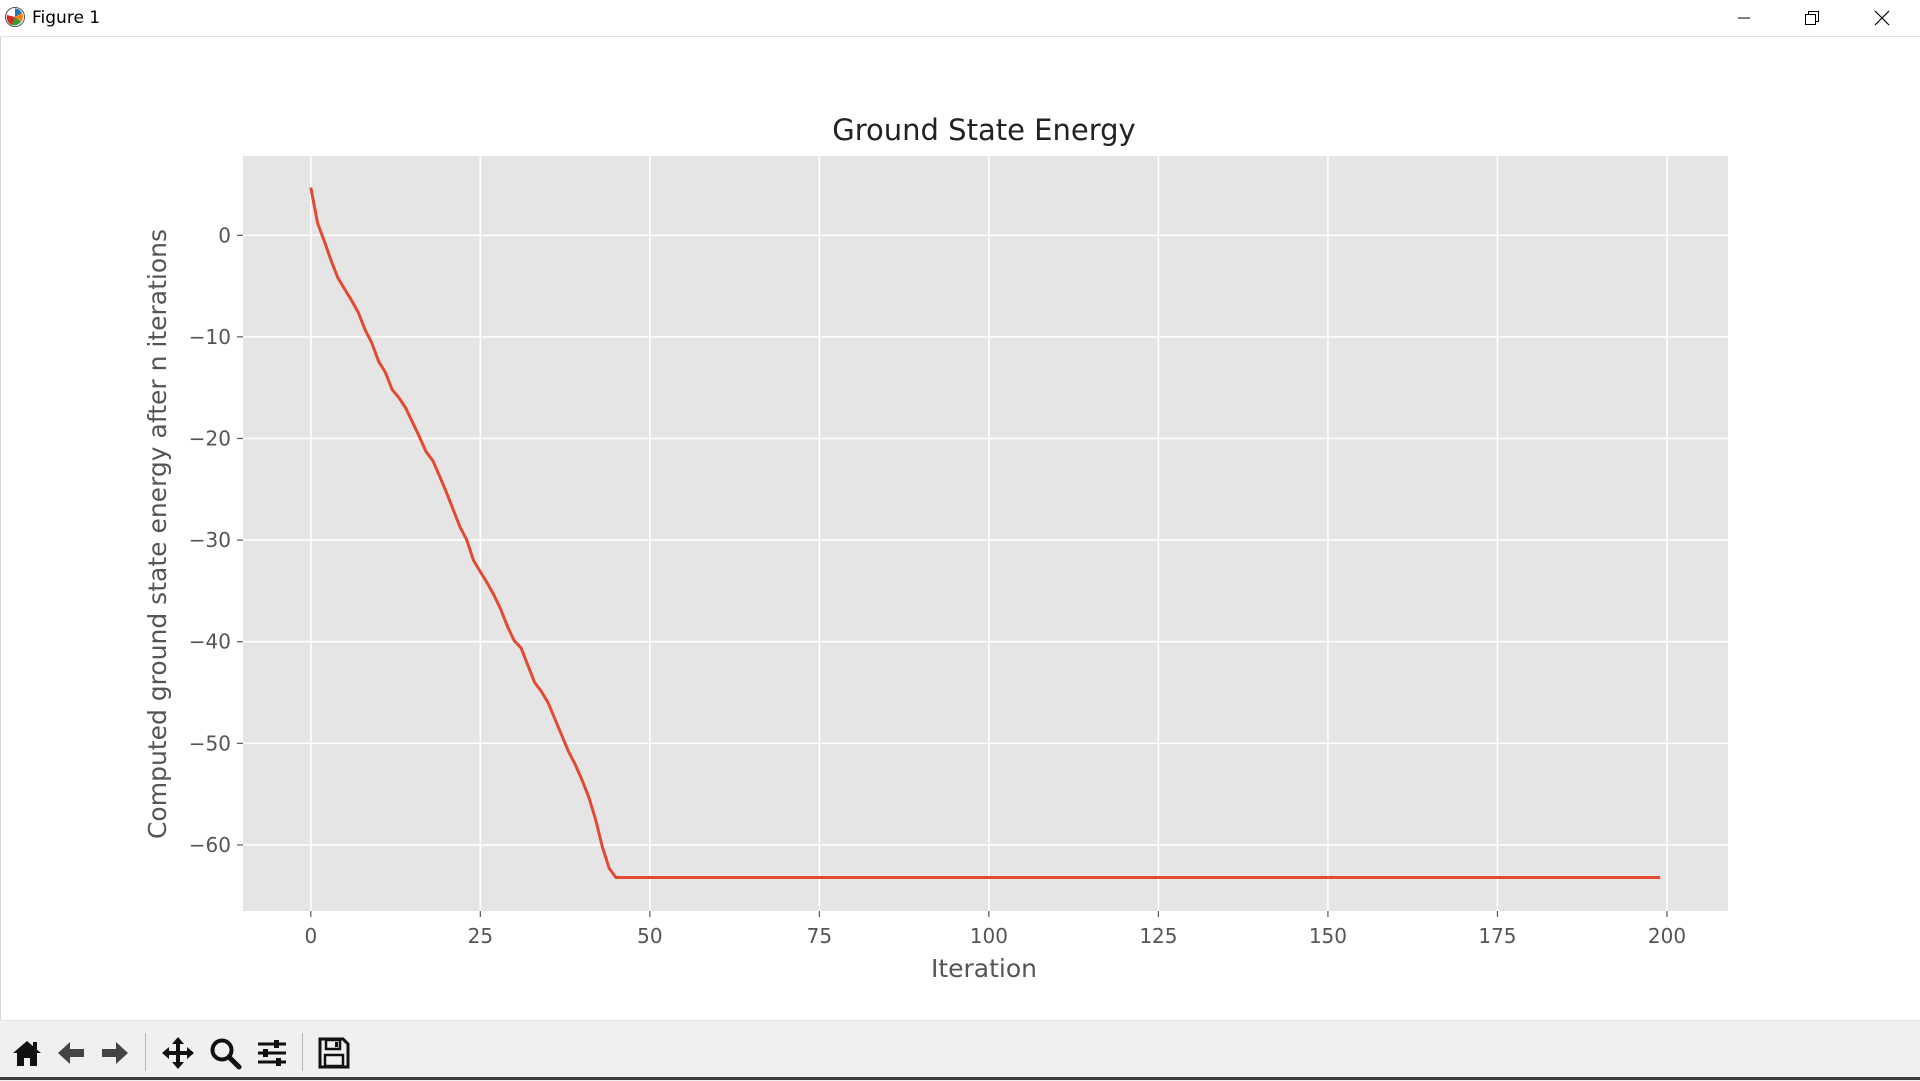  I want to click on save-icon, so click(334, 1053).